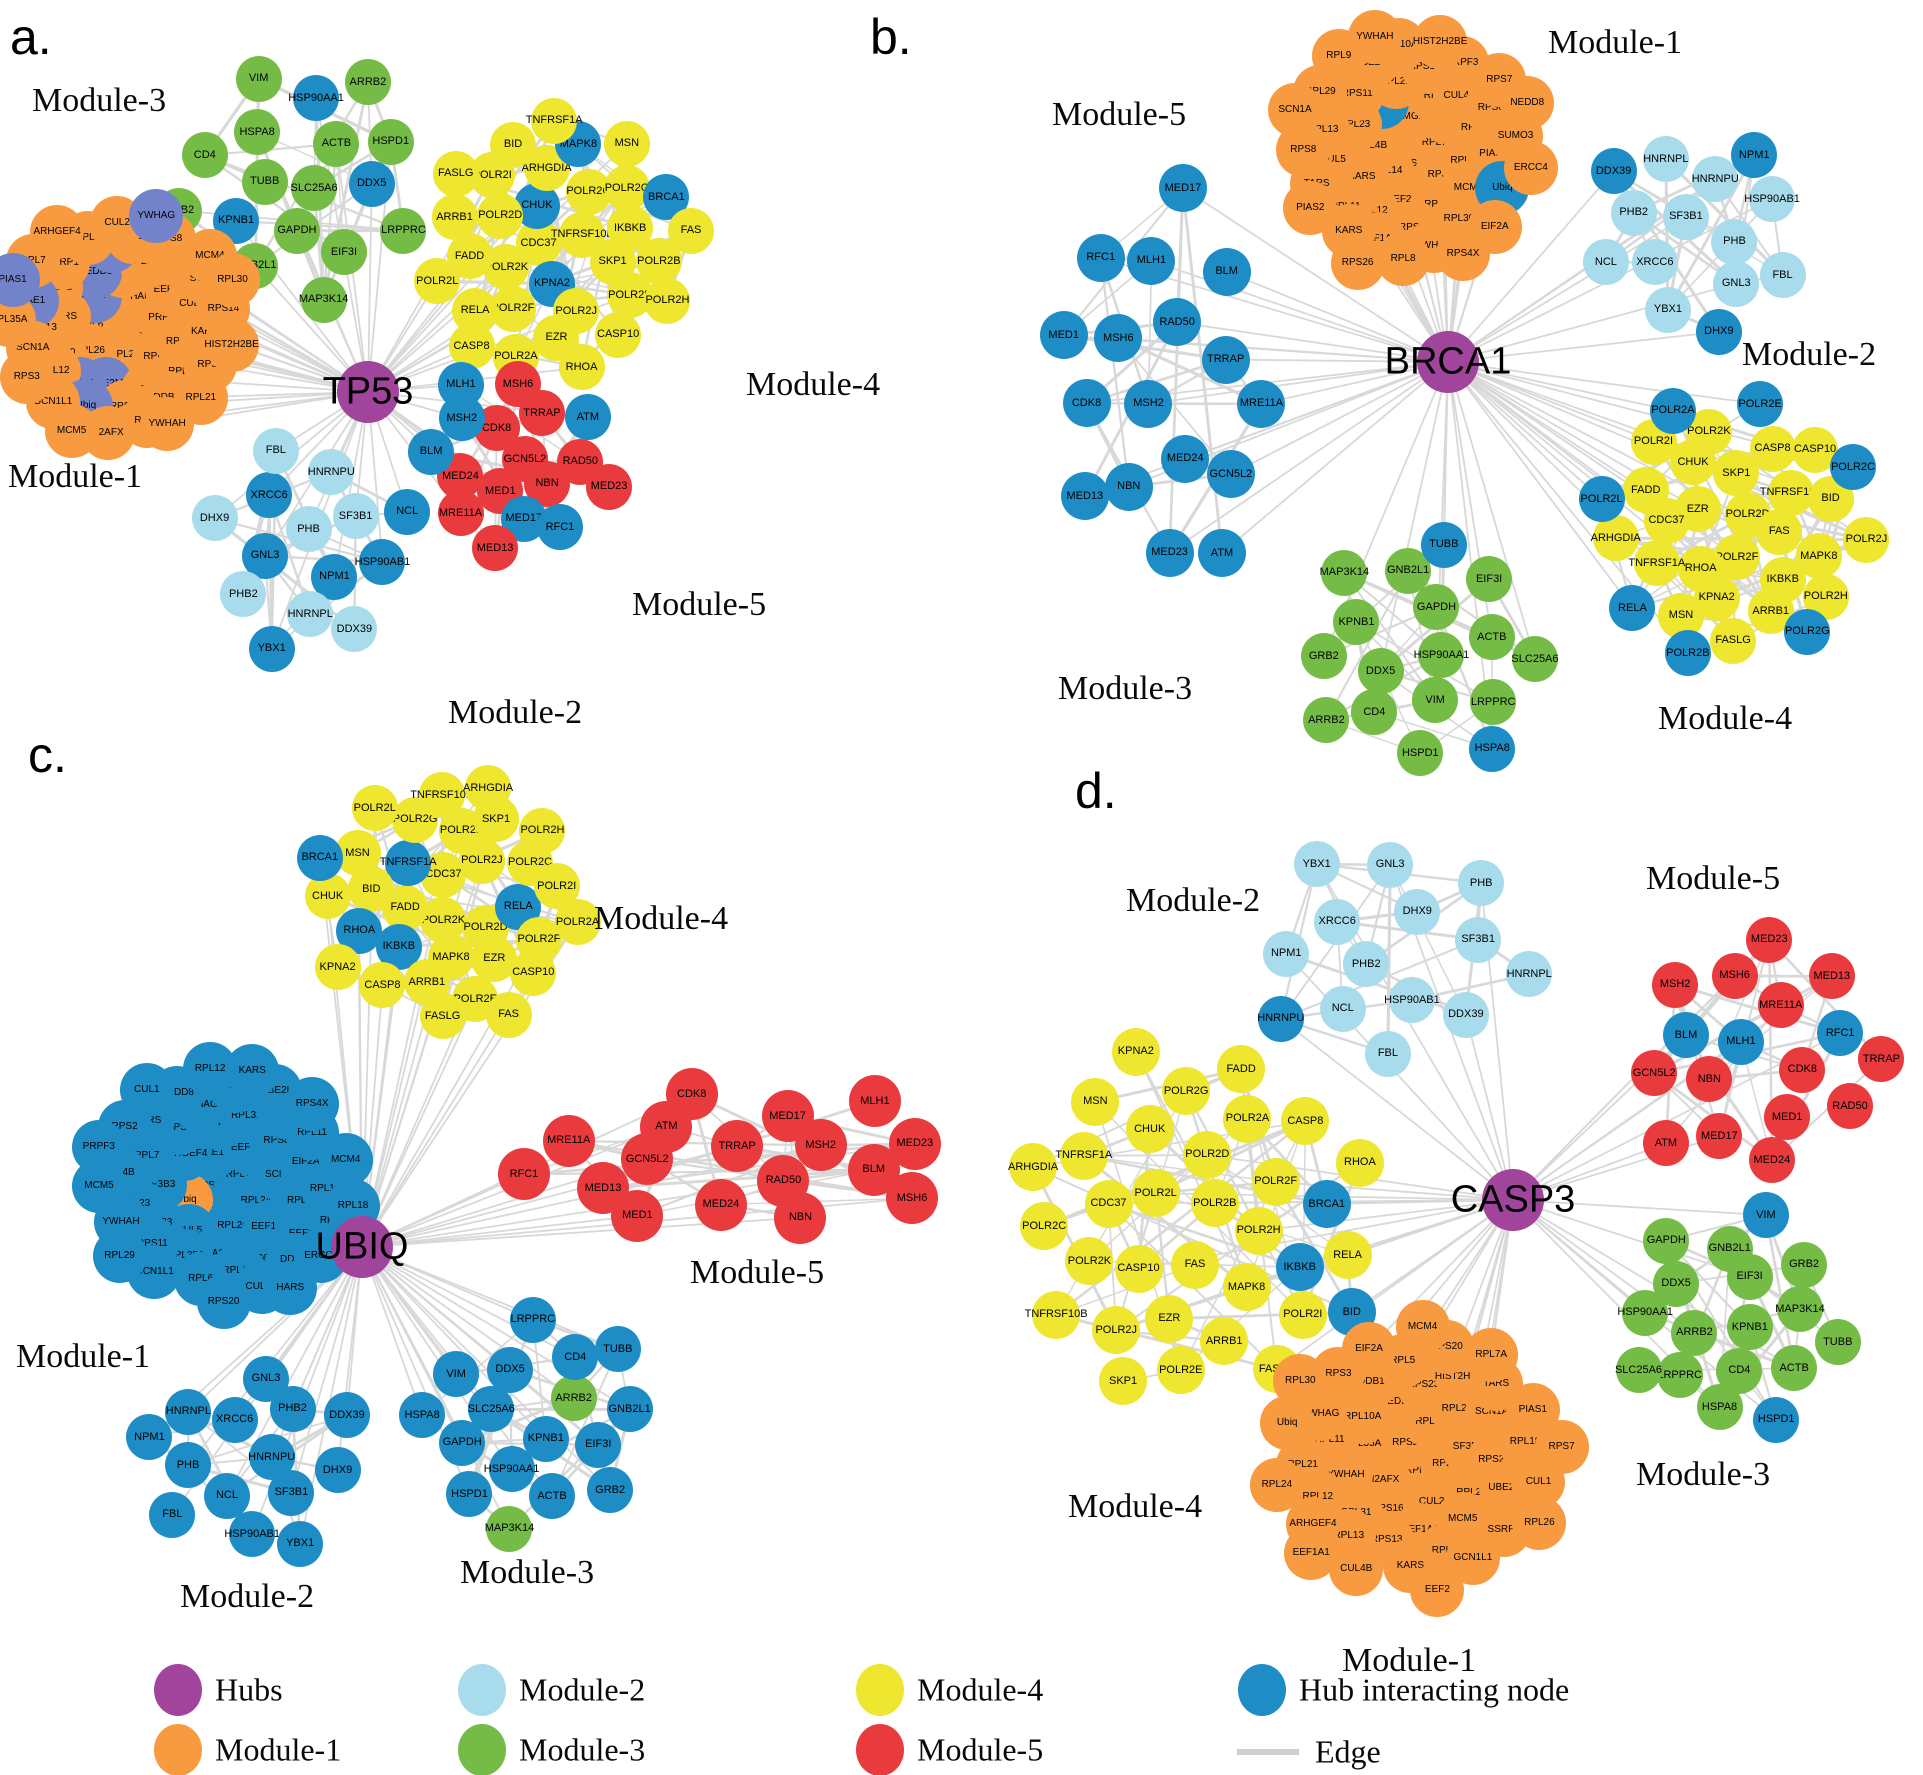  Describe the element at coordinates (178, 1690) in the screenshot. I see `legend-swatch-hubs` at that location.